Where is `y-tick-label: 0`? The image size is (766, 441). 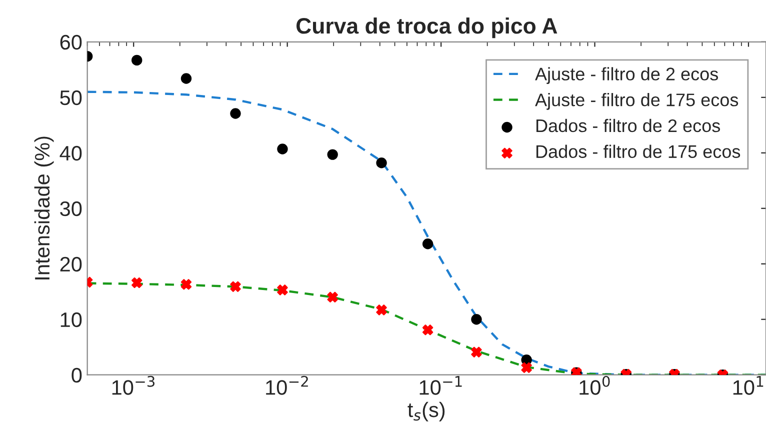
y-tick-label: 0 is located at coordinates (77, 375).